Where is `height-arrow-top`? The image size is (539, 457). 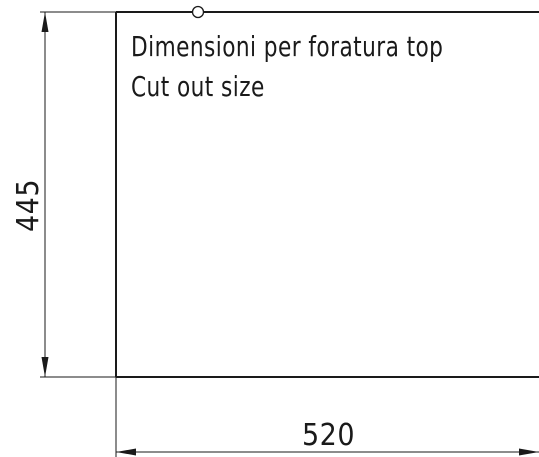 height-arrow-top is located at coordinates (45, 22).